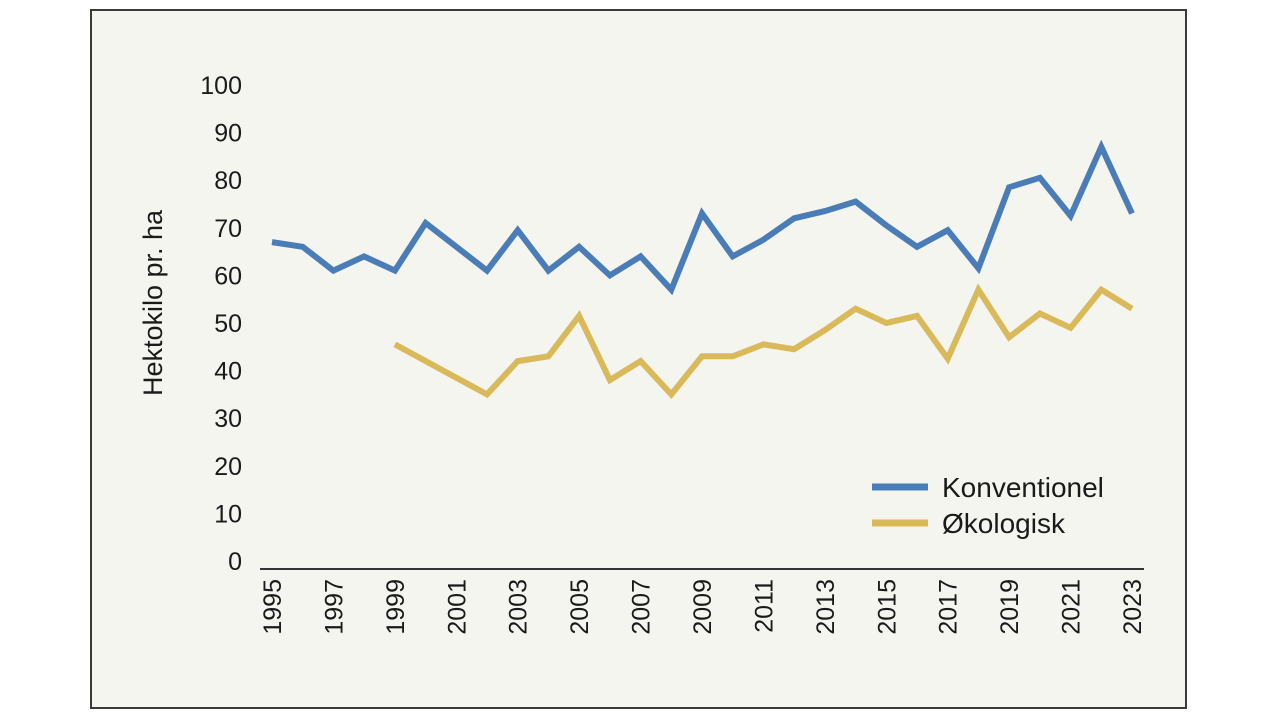 This screenshot has height=720, width=1280. What do you see at coordinates (228, 134) in the screenshot?
I see `y-tick-label: 90` at bounding box center [228, 134].